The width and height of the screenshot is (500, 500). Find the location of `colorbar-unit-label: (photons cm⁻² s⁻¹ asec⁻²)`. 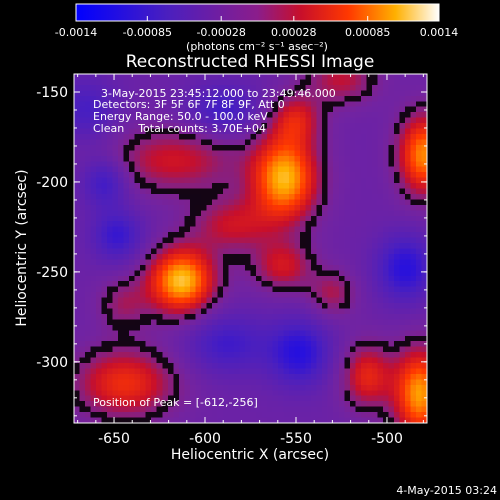

colorbar-unit-label: (photons cm⁻² s⁻¹ asec⁻²) is located at coordinates (257, 46).